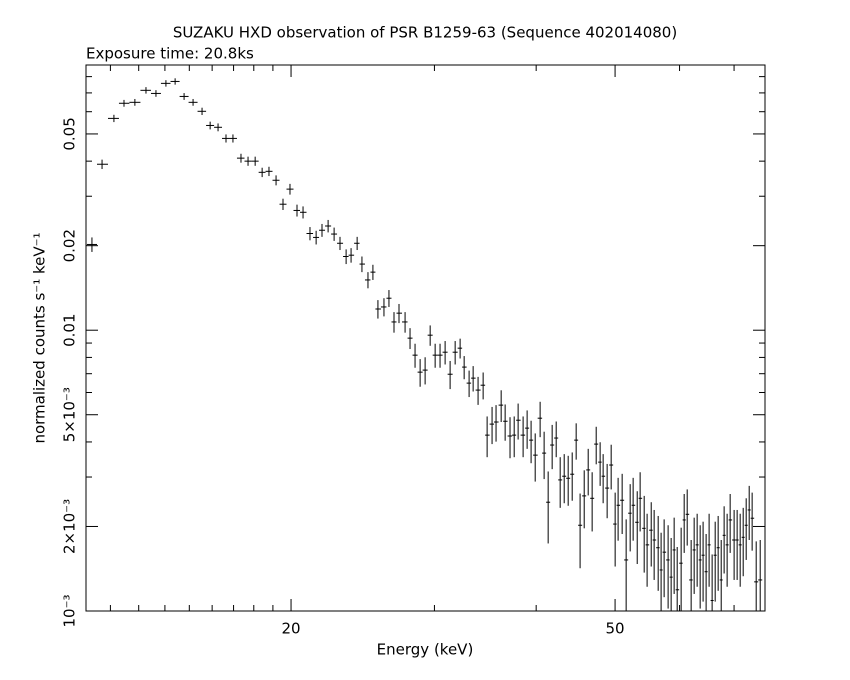 This screenshot has width=850, height=680. I want to click on x-axis-label: Energy (keV), so click(425, 650).